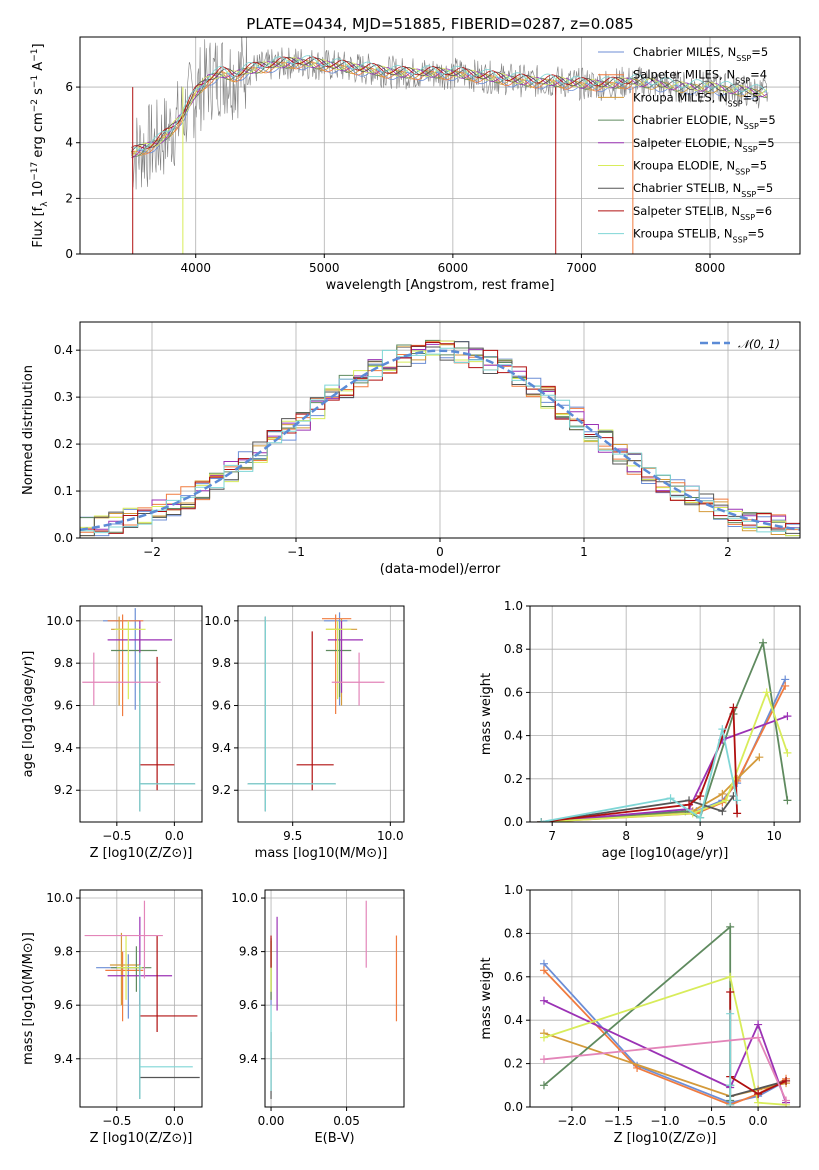 This screenshot has width=819, height=1170. Describe the element at coordinates (292, 836) in the screenshot. I see `x-tick-label: 9.5` at that location.